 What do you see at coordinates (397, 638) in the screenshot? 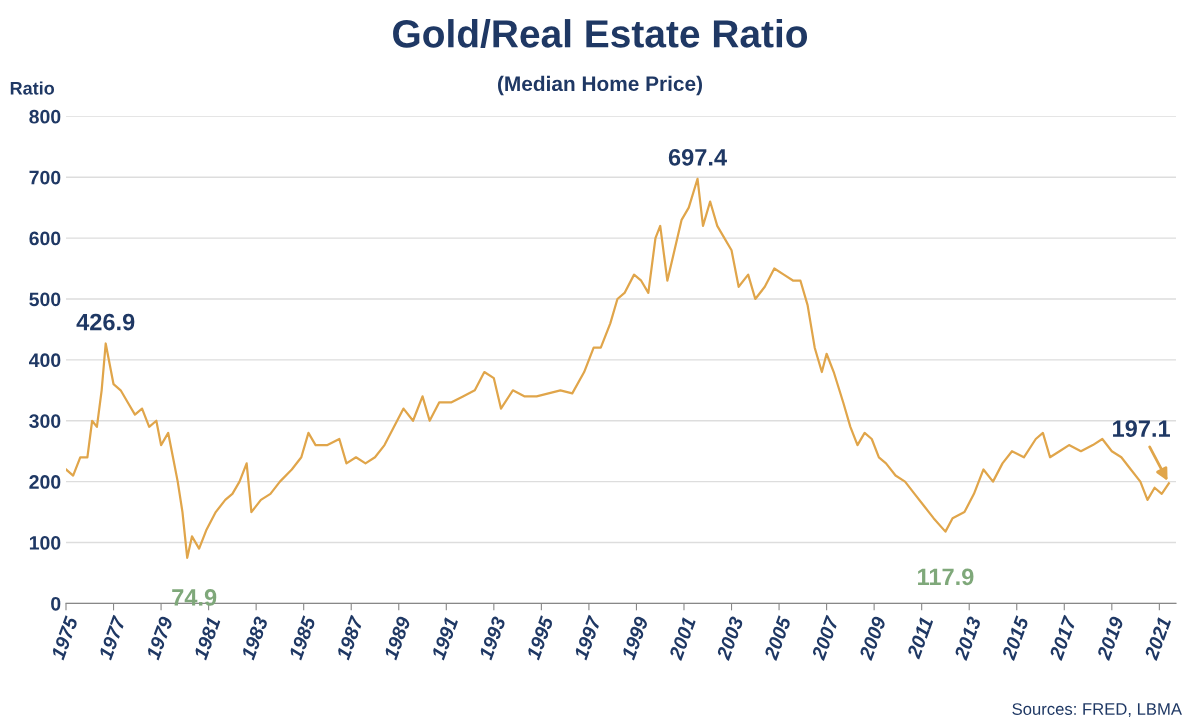
I see `x-tick-label: 1989` at bounding box center [397, 638].